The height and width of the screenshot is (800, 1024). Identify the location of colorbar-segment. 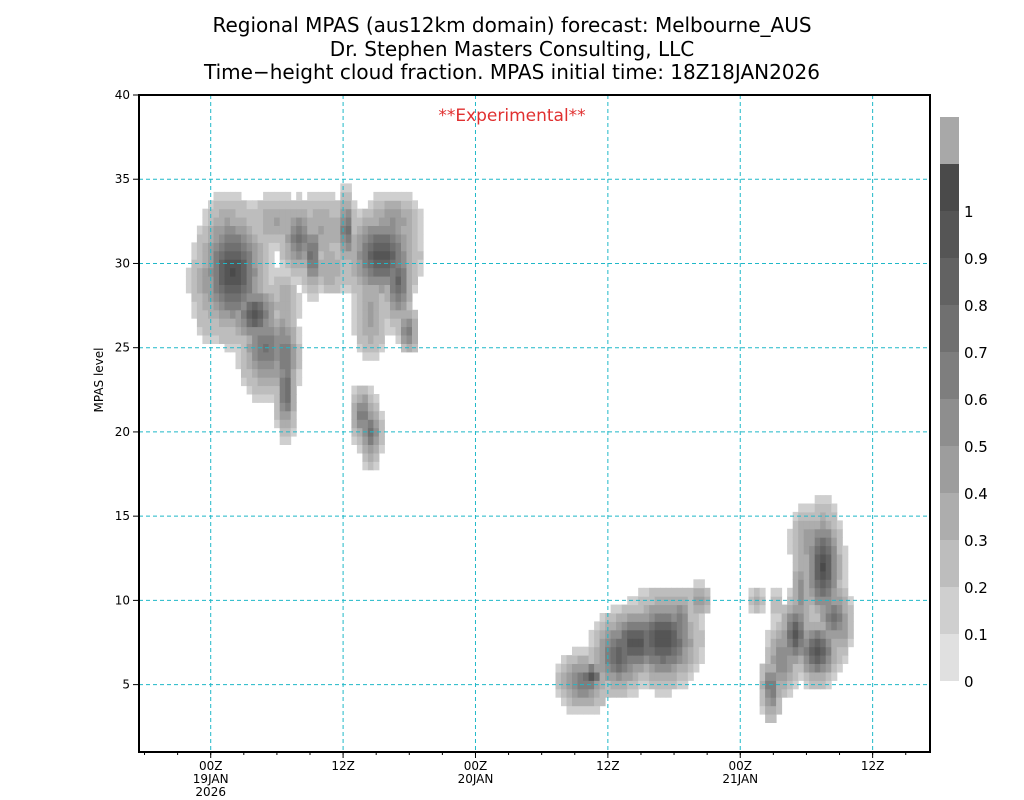
(949, 516).